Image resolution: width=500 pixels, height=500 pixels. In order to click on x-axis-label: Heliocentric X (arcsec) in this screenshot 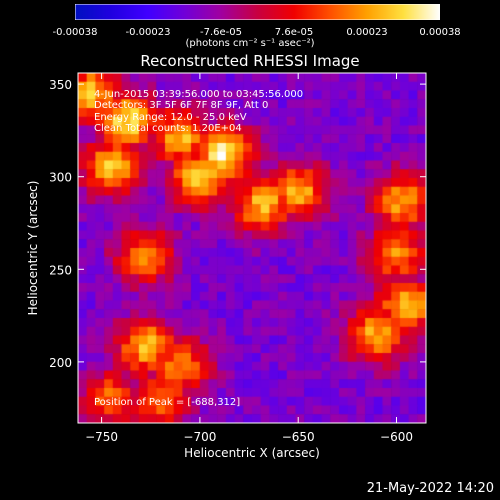, I will do `click(252, 453)`.